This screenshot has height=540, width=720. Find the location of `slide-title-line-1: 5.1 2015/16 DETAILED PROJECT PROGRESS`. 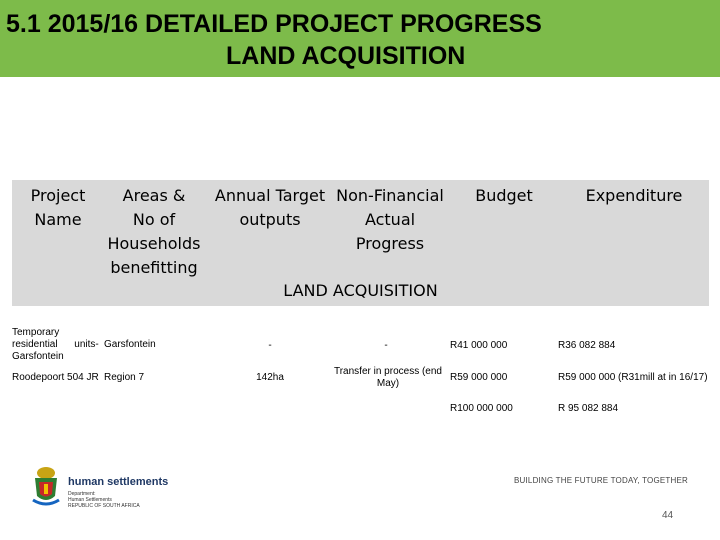

slide-title-line-1: 5.1 2015/16 DETAILED PROJECT PROGRESS is located at coordinates (274, 24).